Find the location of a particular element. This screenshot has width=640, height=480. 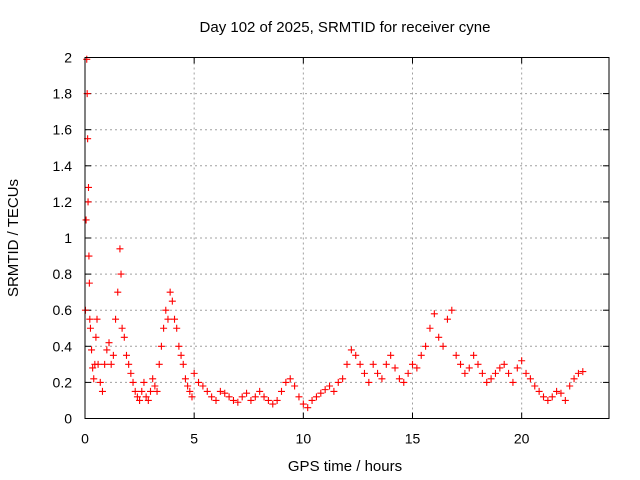

x-tick-label: 0 is located at coordinates (85, 439).